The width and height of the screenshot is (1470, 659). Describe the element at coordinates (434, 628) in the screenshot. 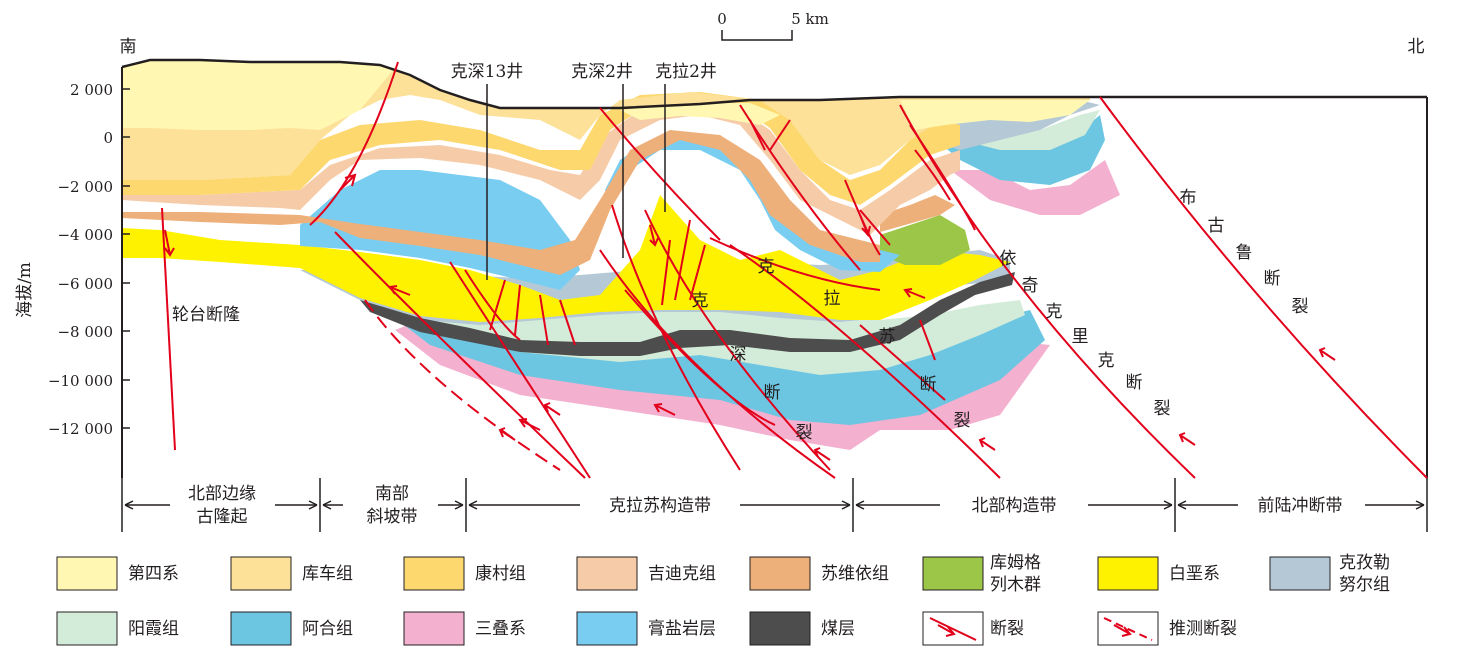

I see `legend-swatch-triassic` at that location.